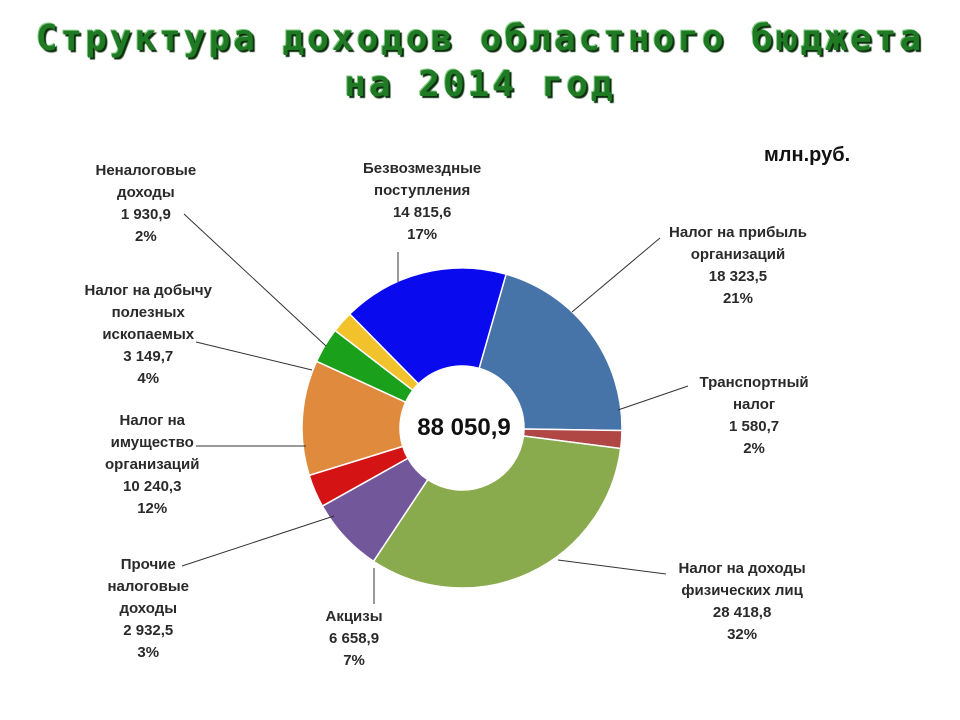 The width and height of the screenshot is (960, 720). Describe the element at coordinates (146, 170) in the screenshot. I see `slice-label-name: Неналоговые` at that location.